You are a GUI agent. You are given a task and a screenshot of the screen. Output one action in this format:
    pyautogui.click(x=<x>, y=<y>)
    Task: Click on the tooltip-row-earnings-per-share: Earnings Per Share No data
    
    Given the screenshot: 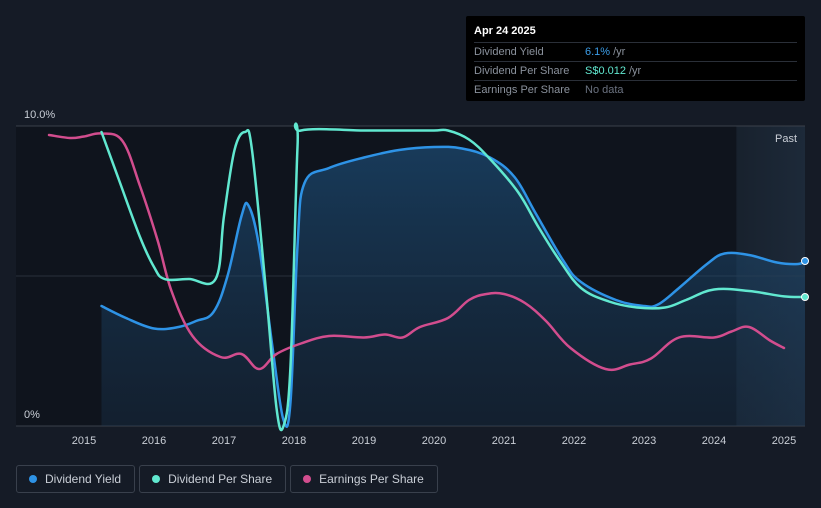 What is the action you would take?
    pyautogui.click(x=635, y=89)
    